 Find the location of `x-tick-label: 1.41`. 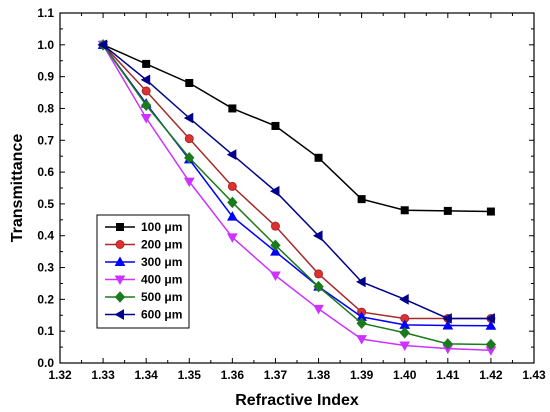

x-tick-label: 1.41 is located at coordinates (448, 375).